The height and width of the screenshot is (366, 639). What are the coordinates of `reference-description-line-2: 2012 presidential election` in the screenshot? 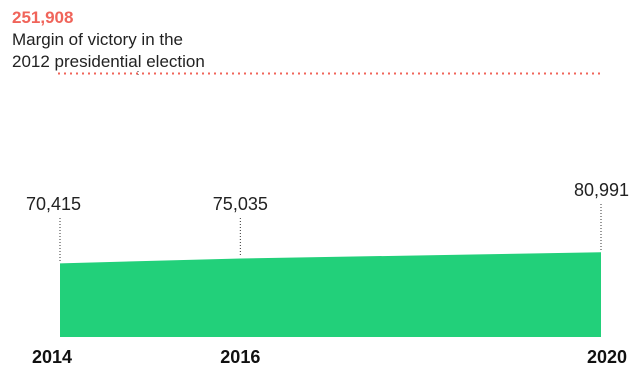 It's located at (108, 61).